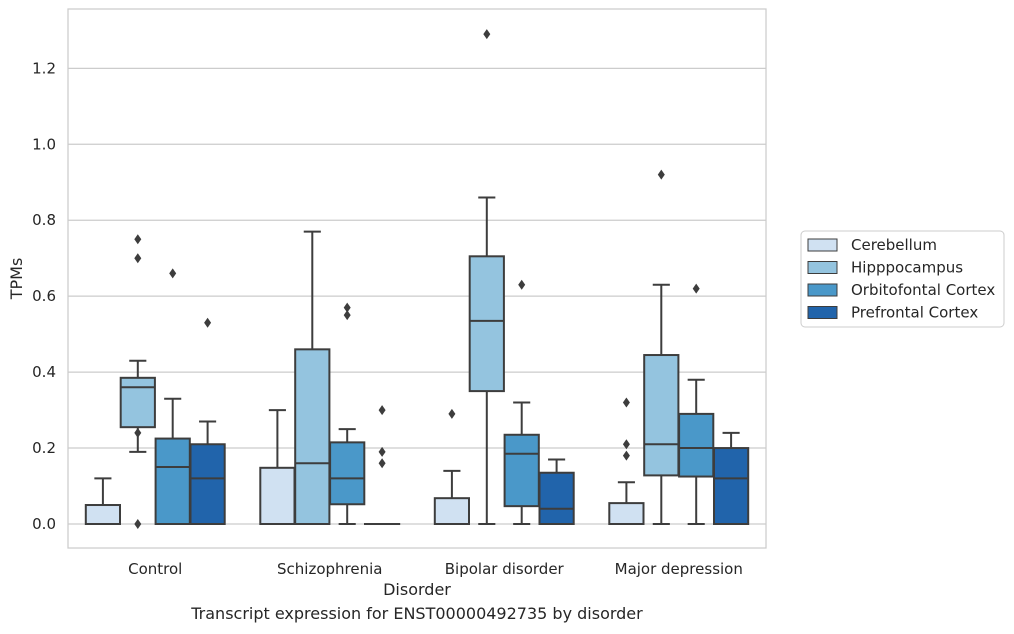 The width and height of the screenshot is (1014, 634). What do you see at coordinates (44, 524) in the screenshot?
I see `y-tick-label: 0.0` at bounding box center [44, 524].